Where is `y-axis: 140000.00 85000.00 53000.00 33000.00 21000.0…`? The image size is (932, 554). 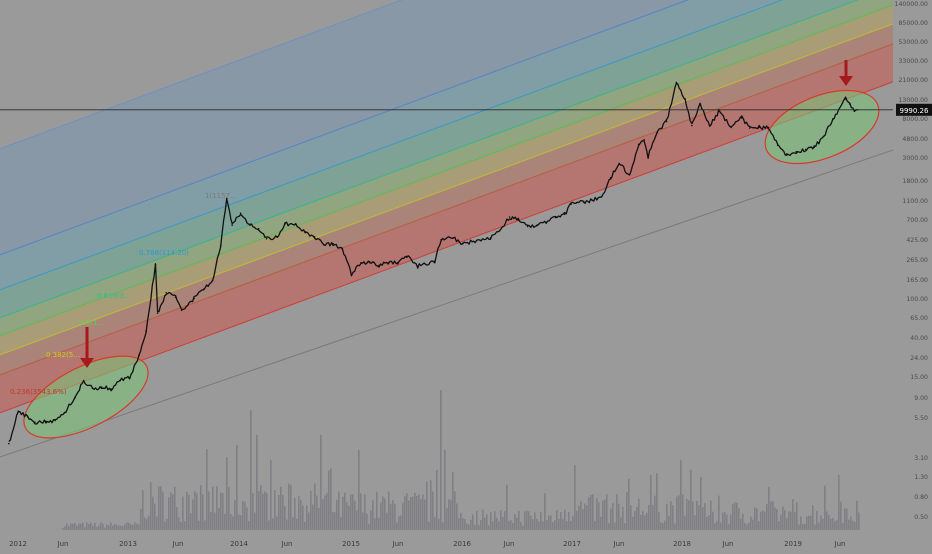 y-axis: 140000.00 85000.00 53000.00 33000.00 21000.0… is located at coordinates (912, 261).